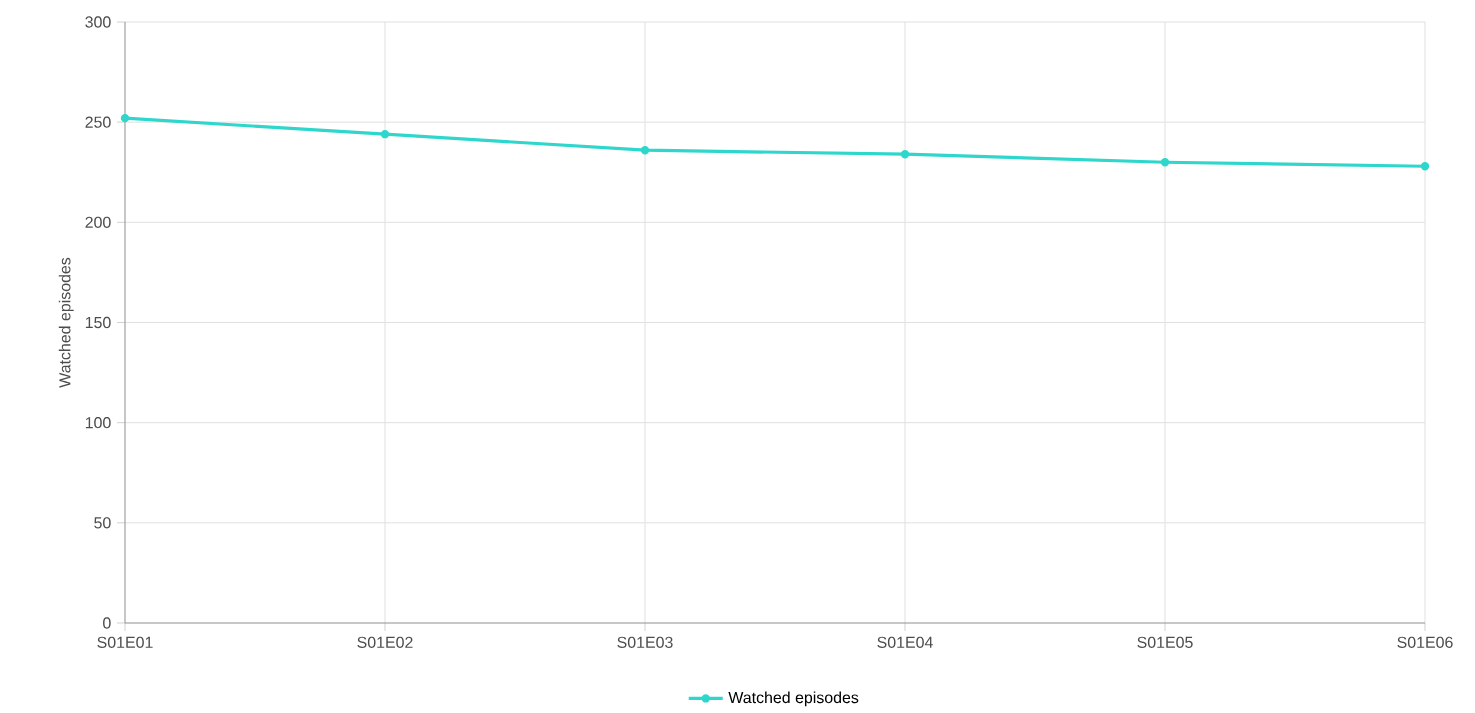 The image size is (1475, 713). I want to click on x-tick-label: S01E06, so click(1425, 642).